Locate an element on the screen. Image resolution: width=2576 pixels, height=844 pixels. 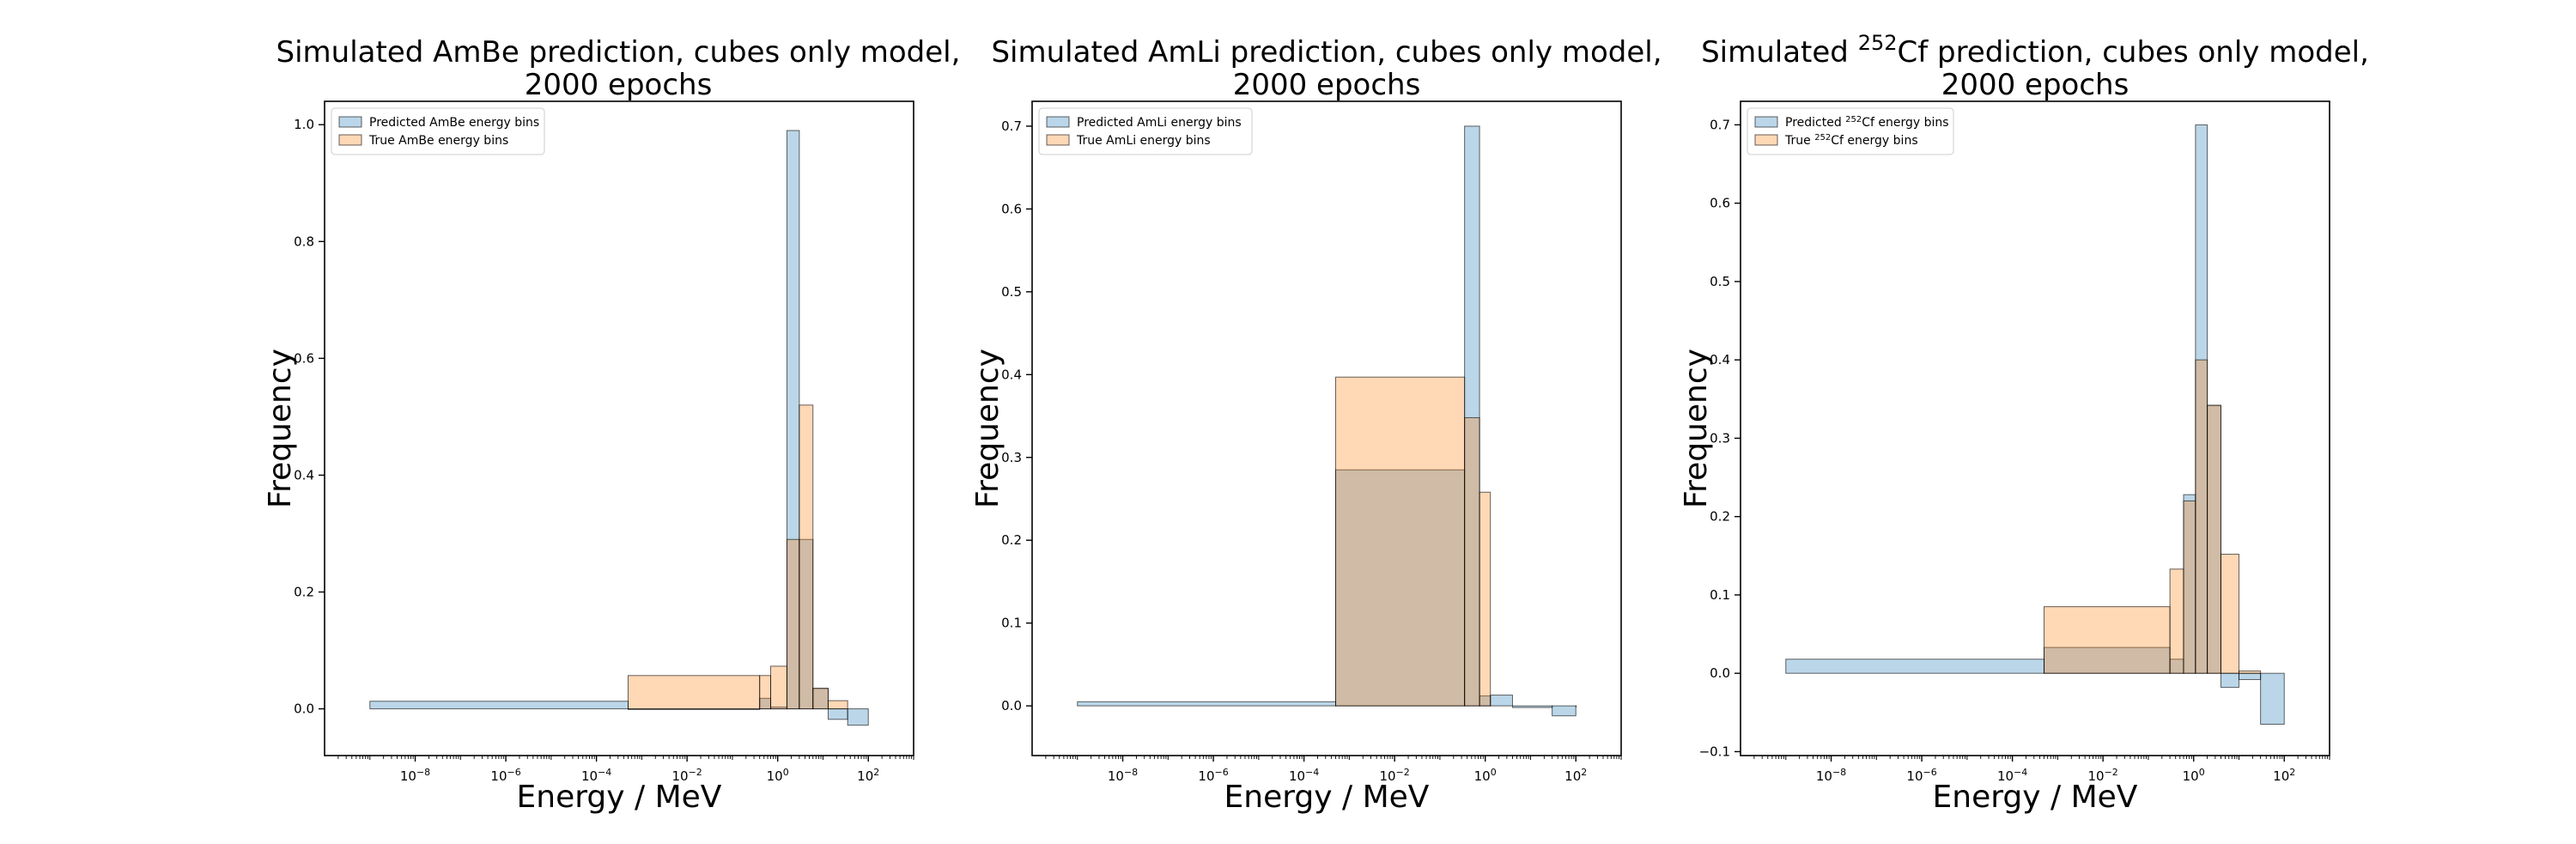
legend-label: Predicted AmLi energy bins is located at coordinates (1159, 123).